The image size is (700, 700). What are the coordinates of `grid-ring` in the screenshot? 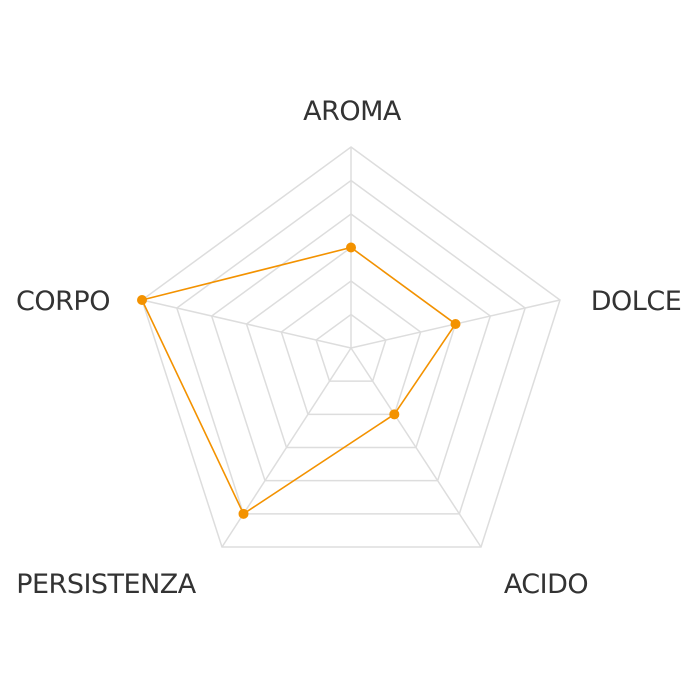 It's located at (351, 348).